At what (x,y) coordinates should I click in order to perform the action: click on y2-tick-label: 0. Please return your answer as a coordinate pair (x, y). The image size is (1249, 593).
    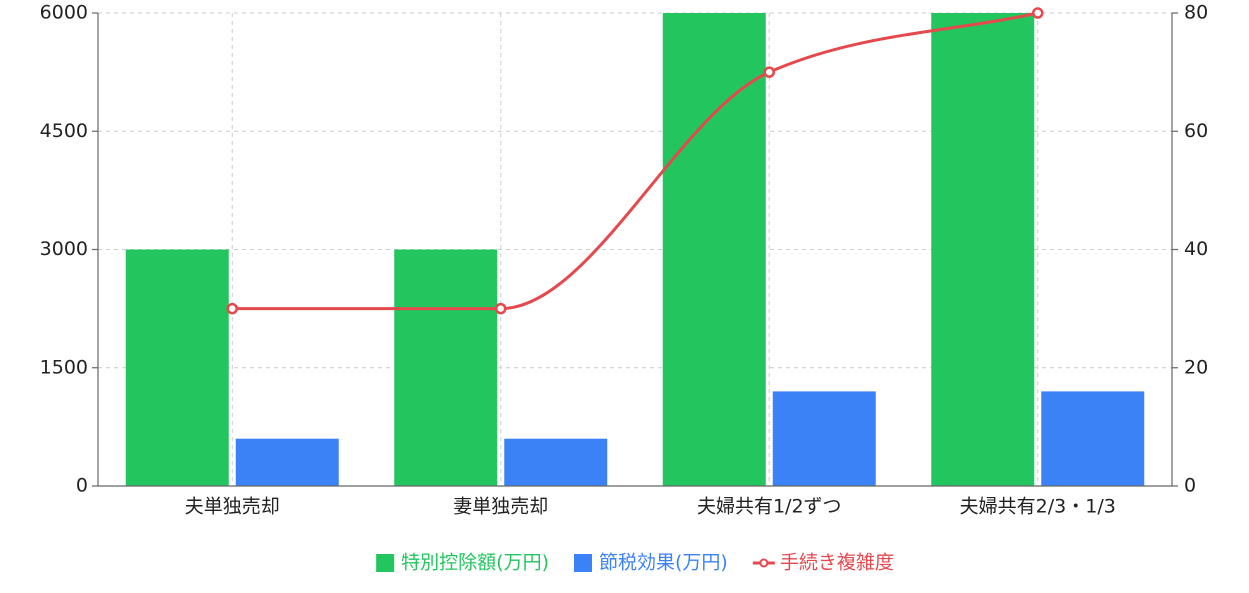
    Looking at the image, I should click on (1190, 486).